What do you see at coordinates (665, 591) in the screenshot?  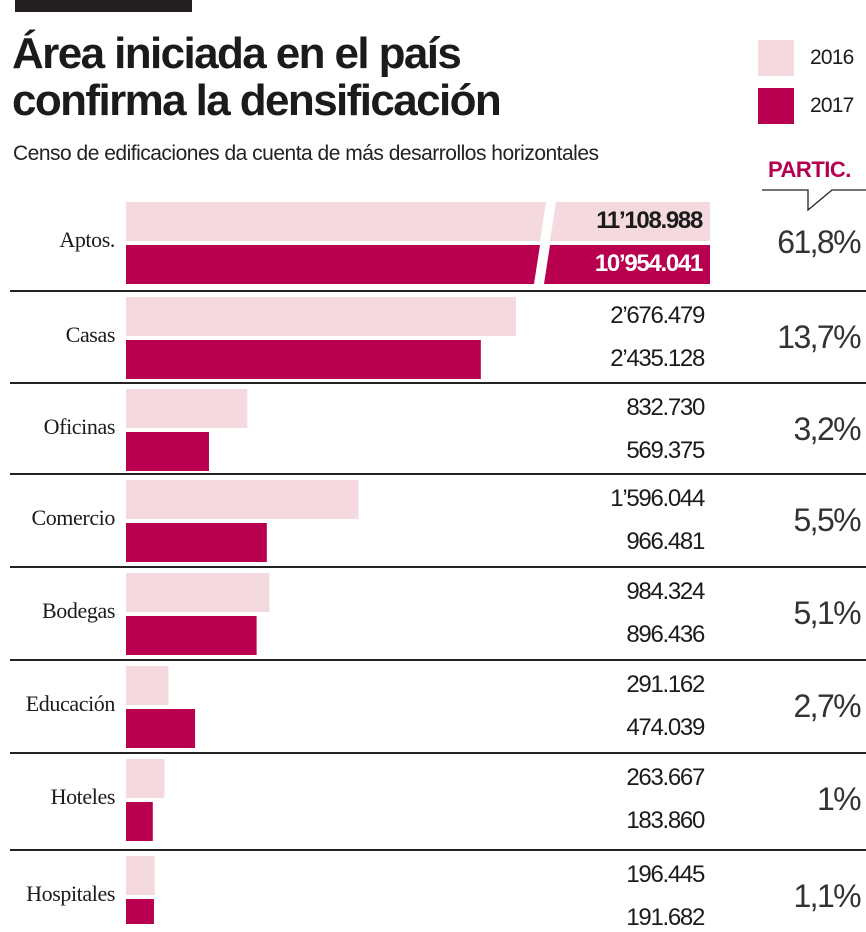 I see `value-label-2016-bodegas: 984.324` at bounding box center [665, 591].